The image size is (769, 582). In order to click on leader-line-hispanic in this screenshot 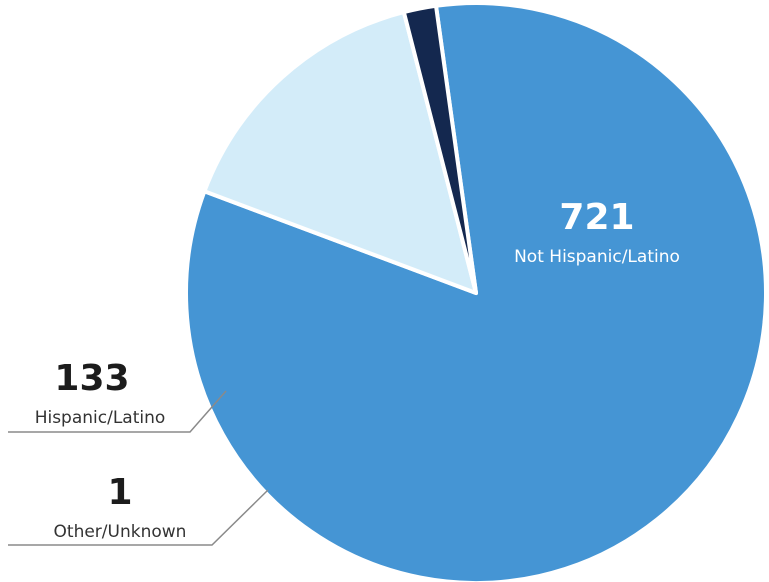, I will do `click(117, 411)`.